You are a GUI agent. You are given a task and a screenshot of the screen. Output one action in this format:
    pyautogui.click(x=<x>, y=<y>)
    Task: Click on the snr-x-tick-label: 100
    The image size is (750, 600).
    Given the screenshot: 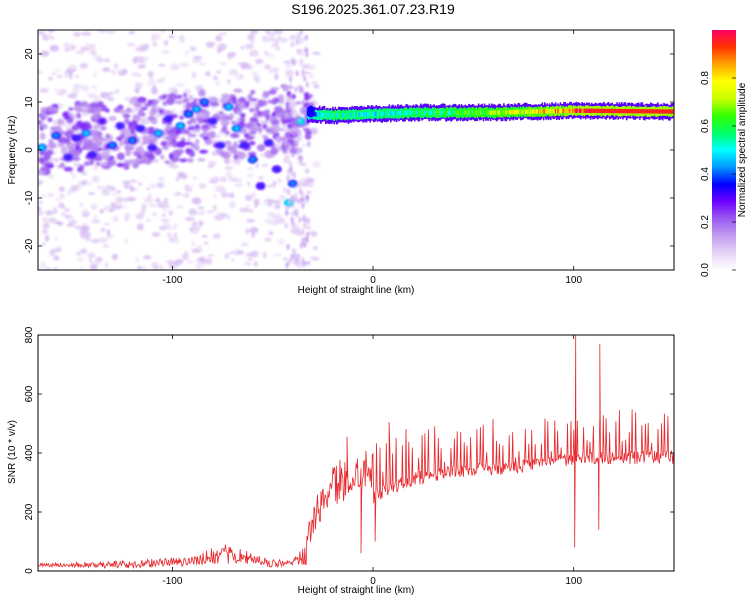 What is the action you would take?
    pyautogui.click(x=573, y=581)
    